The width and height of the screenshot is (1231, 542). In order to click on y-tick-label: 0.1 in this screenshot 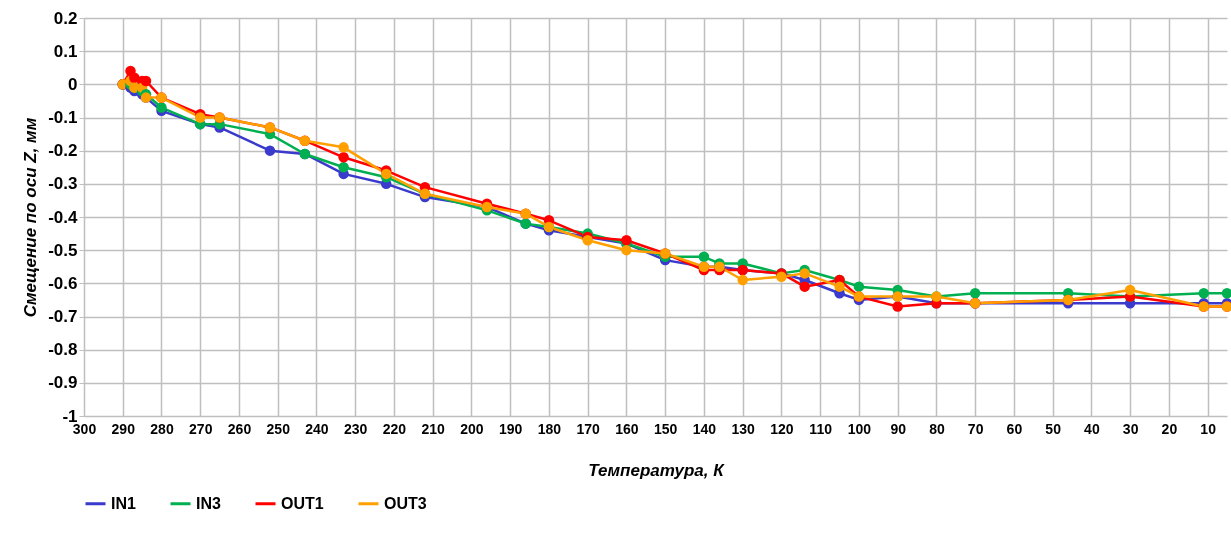, I will do `click(65, 51)`.